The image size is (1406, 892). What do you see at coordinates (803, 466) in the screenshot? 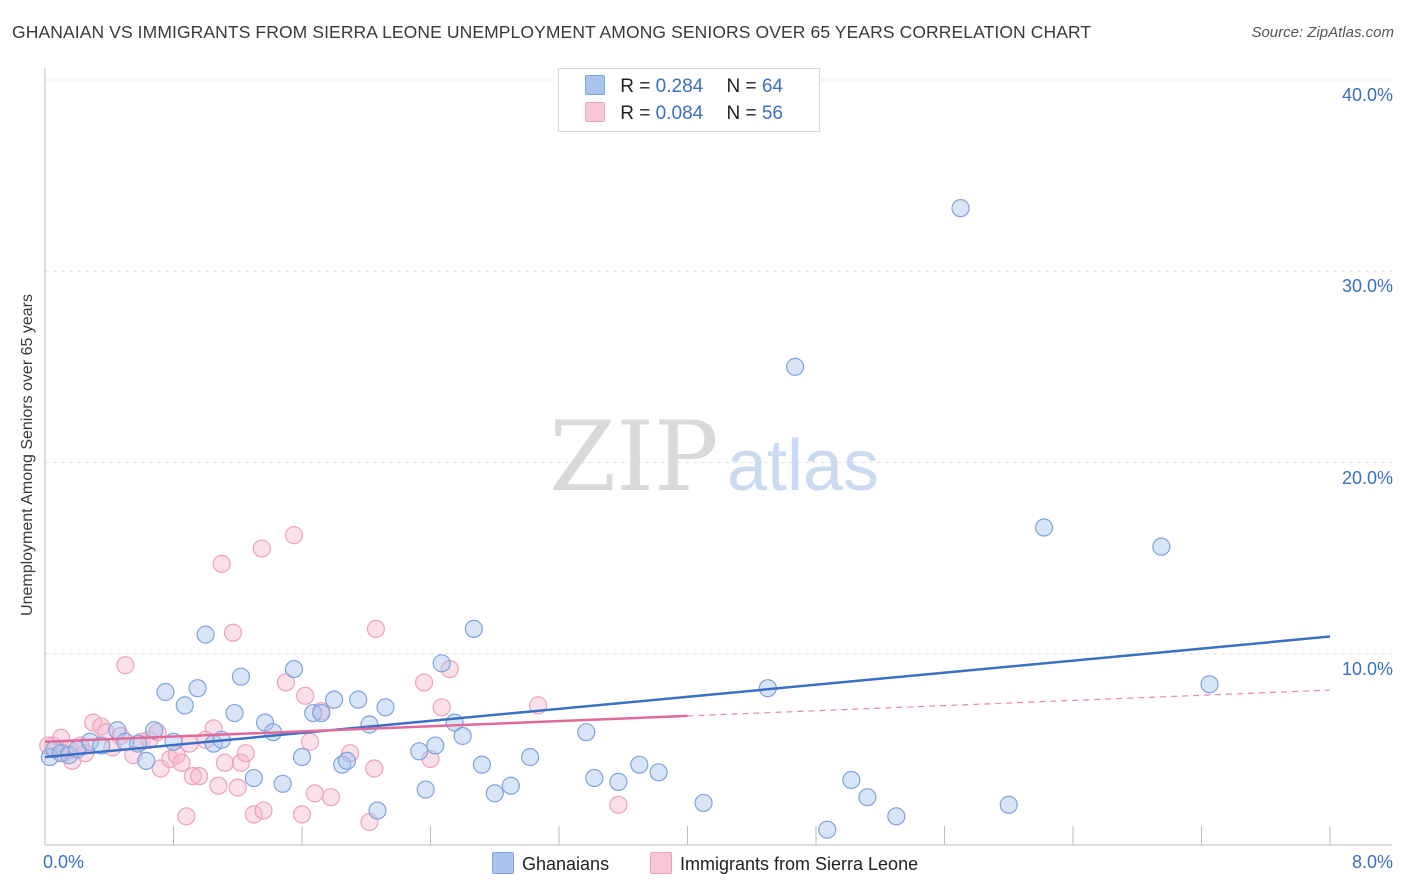
I see `watermark-atlas: atlas` at bounding box center [803, 466].